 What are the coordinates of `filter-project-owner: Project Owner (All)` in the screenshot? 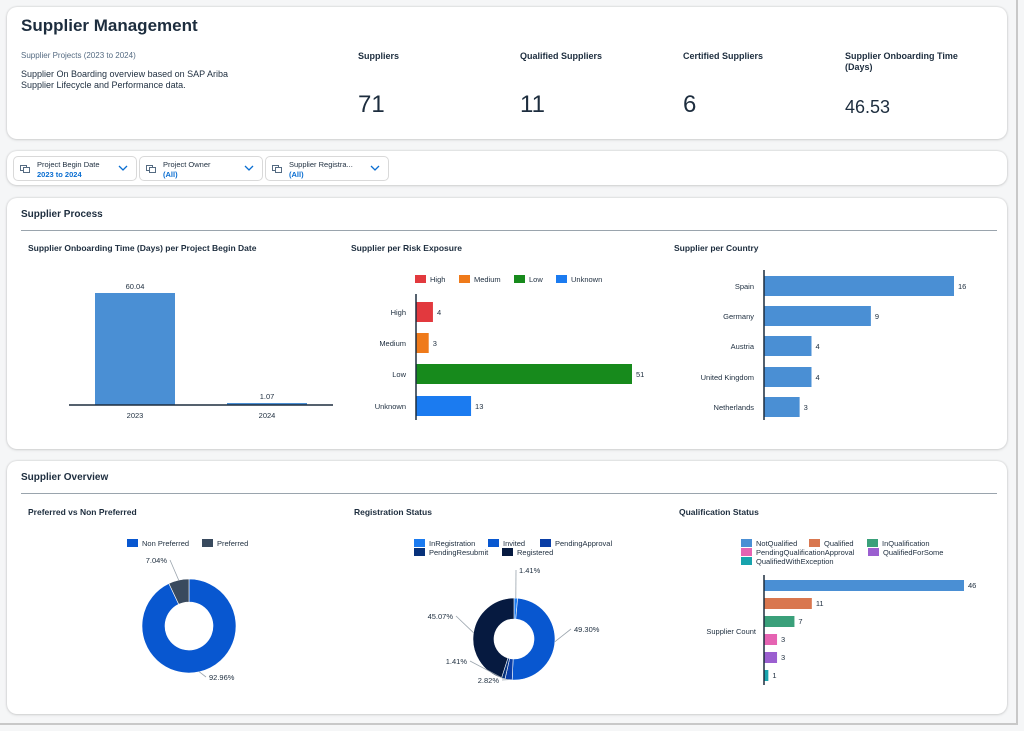 It's located at (201, 168).